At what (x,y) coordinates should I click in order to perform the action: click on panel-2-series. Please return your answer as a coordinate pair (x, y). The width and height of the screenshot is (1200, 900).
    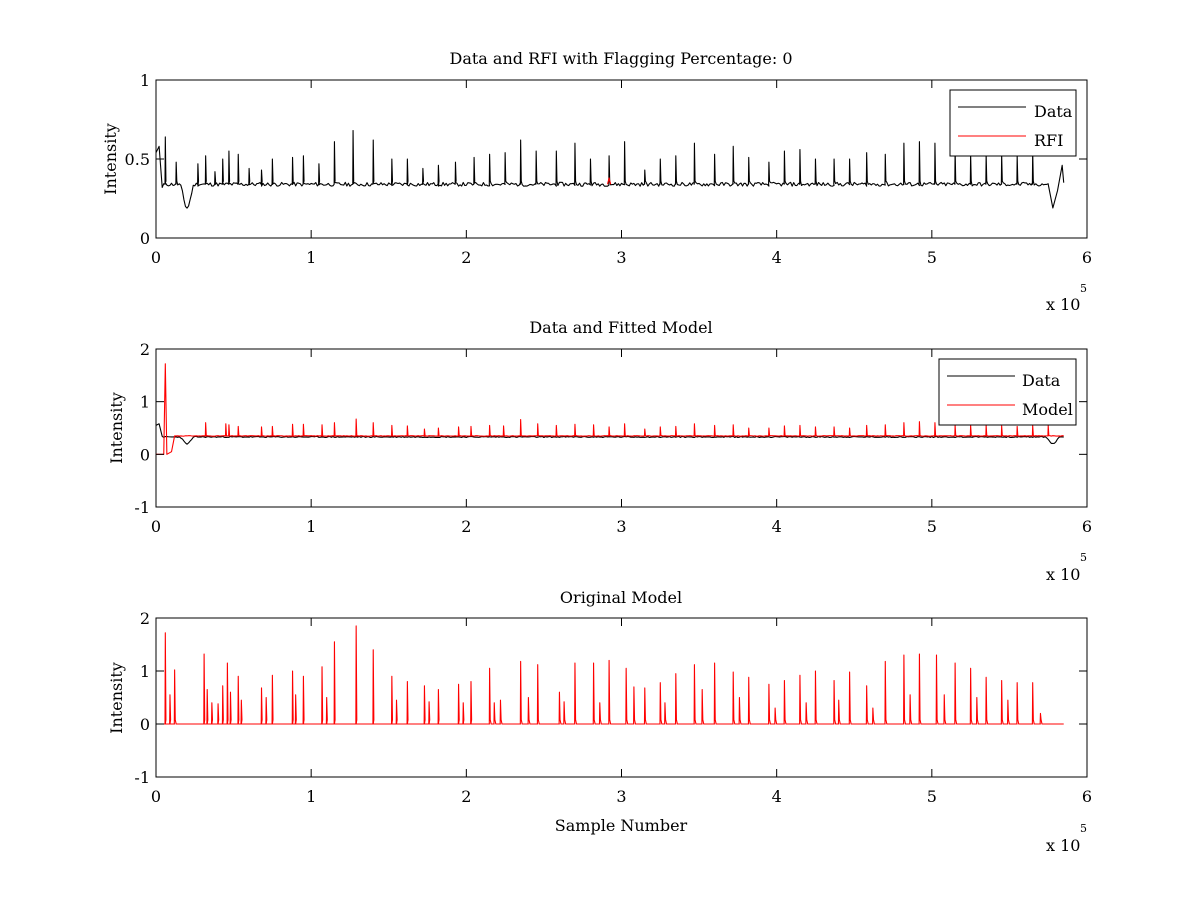
    Looking at the image, I should click on (609, 409).